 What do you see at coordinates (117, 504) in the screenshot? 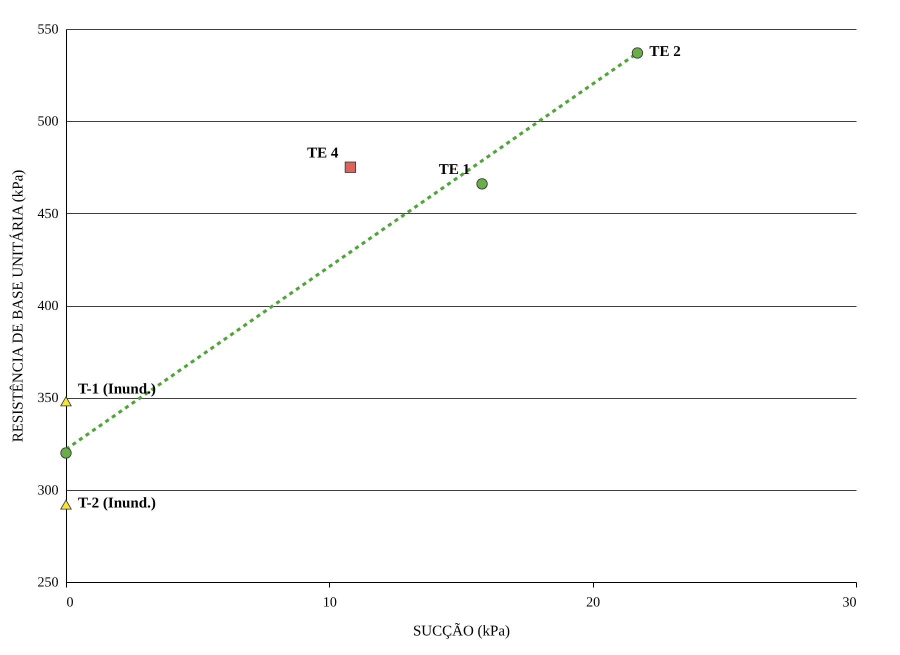
I see `annotation: T-2 (Inund.)` at bounding box center [117, 504].